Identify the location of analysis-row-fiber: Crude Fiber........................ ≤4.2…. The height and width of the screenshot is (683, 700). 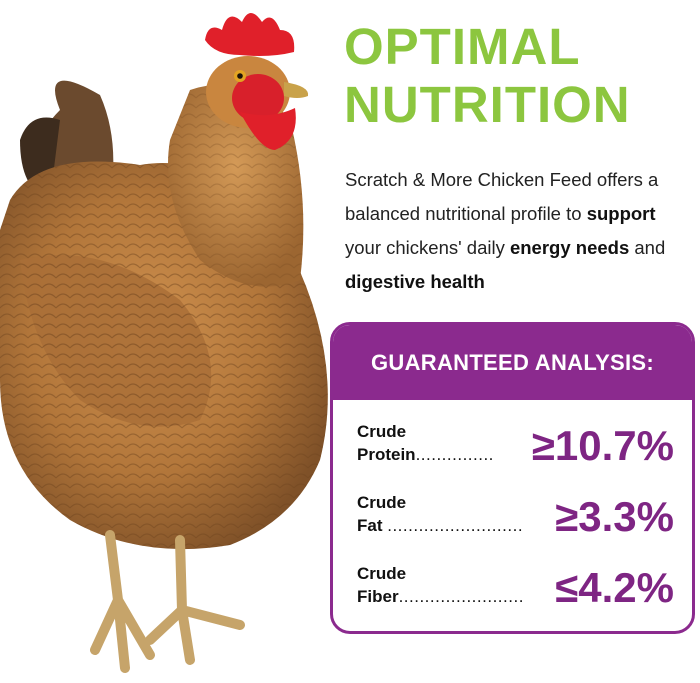
(515, 587).